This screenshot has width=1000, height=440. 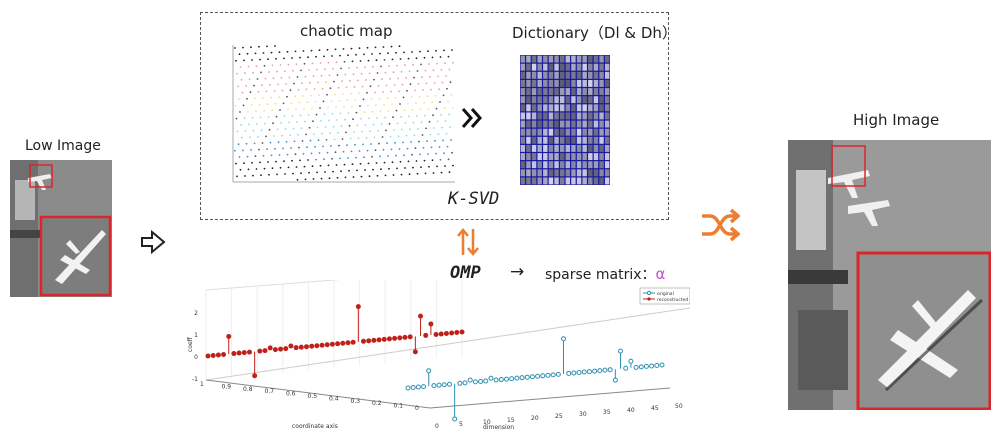 What do you see at coordinates (550, 398) in the screenshot?
I see `dimension-axis-line` at bounding box center [550, 398].